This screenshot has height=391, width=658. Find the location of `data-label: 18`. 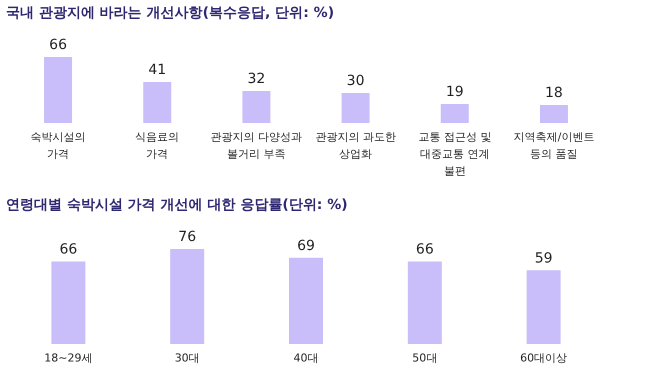

data-label: 18 is located at coordinates (554, 93).